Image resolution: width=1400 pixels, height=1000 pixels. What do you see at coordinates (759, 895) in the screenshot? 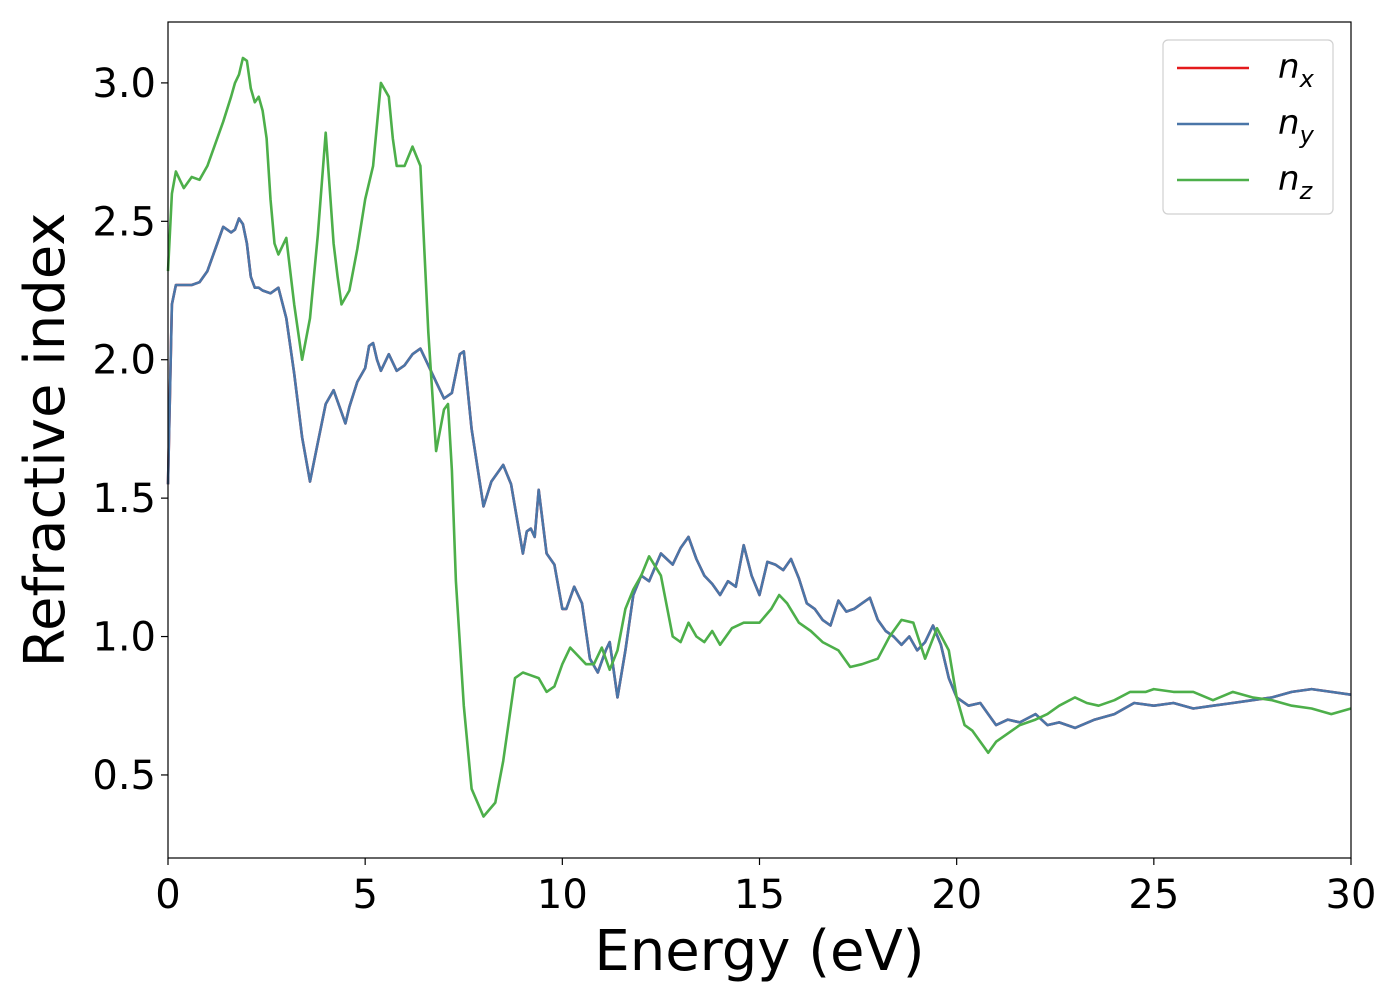
I see `x-tick-label: 15` at bounding box center [759, 895].